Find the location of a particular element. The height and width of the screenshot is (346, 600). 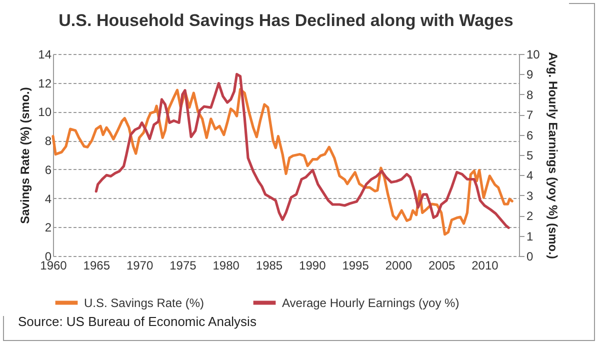

y2-axis-title: Avg. Hourly Earnings (yoy %) (smo.) is located at coordinates (553, 155).